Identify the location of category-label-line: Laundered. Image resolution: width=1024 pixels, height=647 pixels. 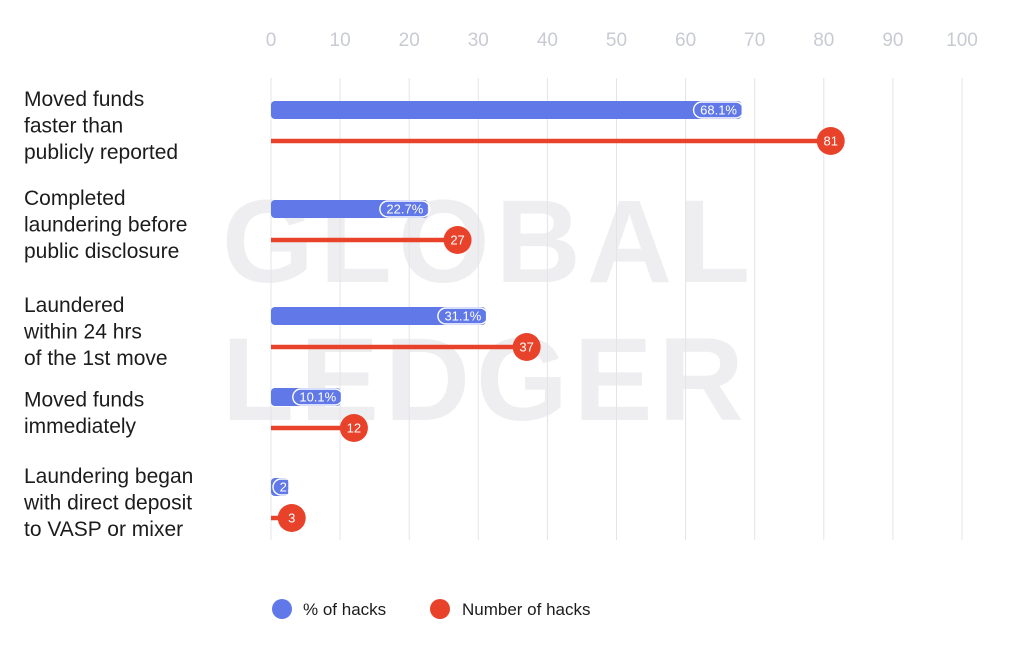
(74, 305).